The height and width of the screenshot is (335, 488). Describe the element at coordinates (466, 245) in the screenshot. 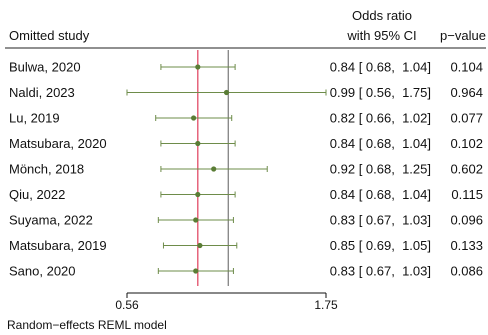

I see `p-value: 0.133` at that location.